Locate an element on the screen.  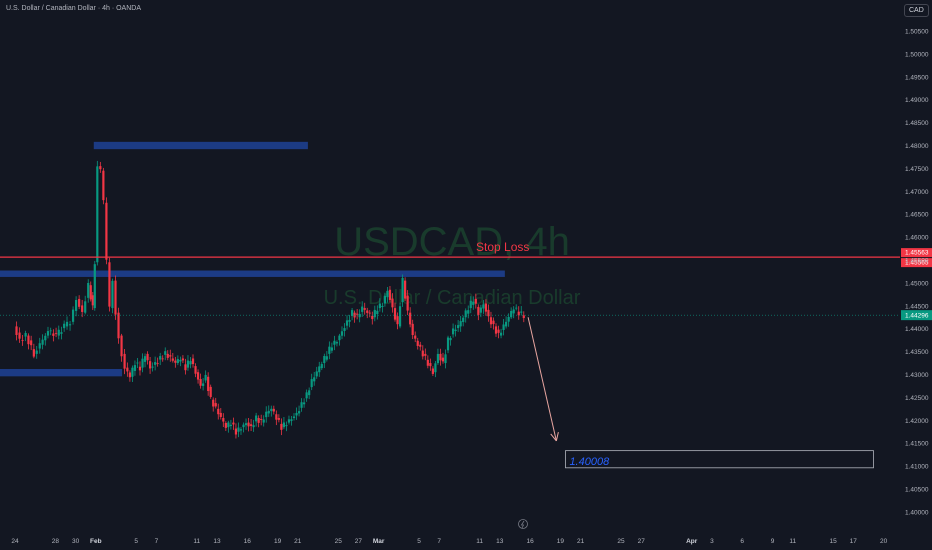
y-tick-label: 1.43000 is located at coordinates (917, 375).